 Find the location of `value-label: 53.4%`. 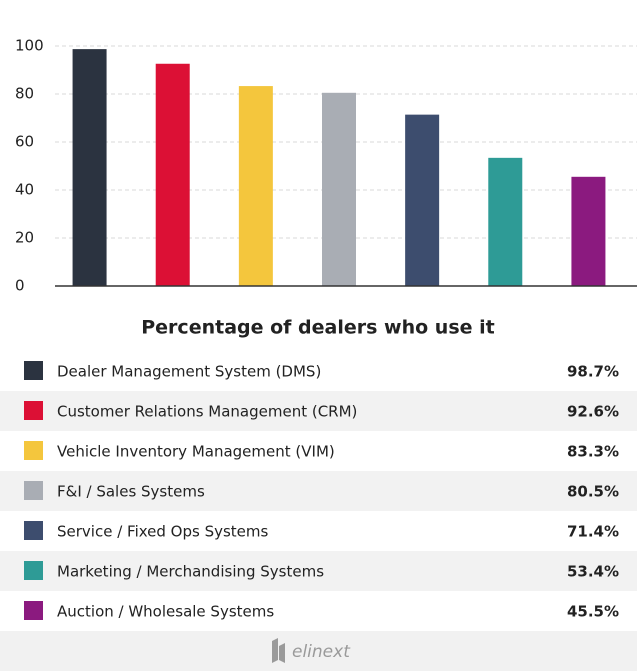

value-label: 53.4% is located at coordinates (593, 572).